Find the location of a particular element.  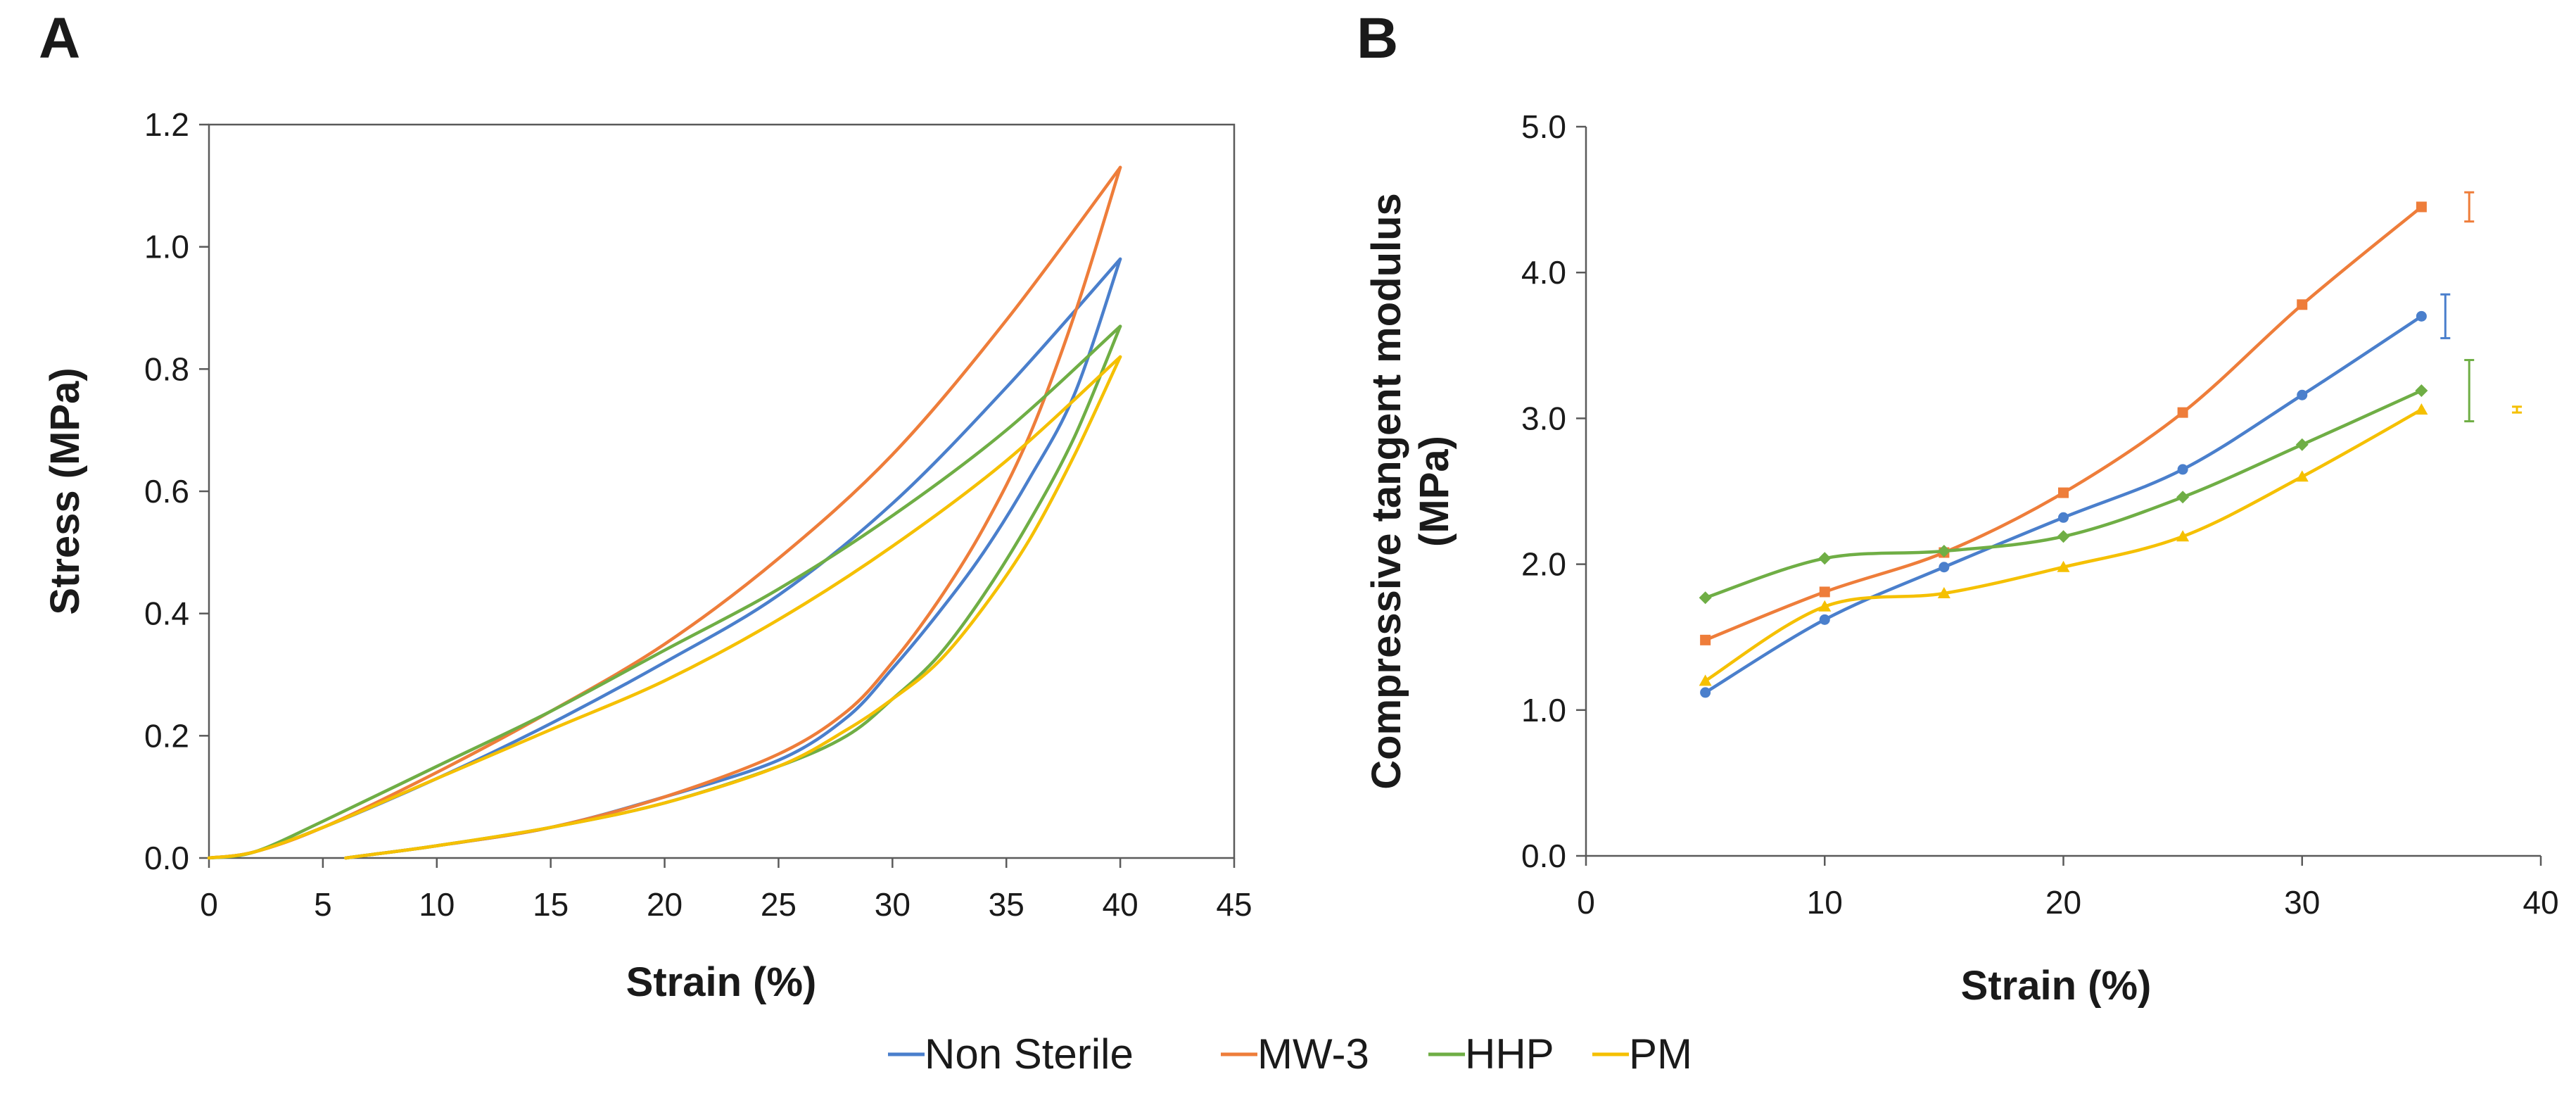

legend-non-sterile-label: Non Sterile is located at coordinates (1029, 1054).